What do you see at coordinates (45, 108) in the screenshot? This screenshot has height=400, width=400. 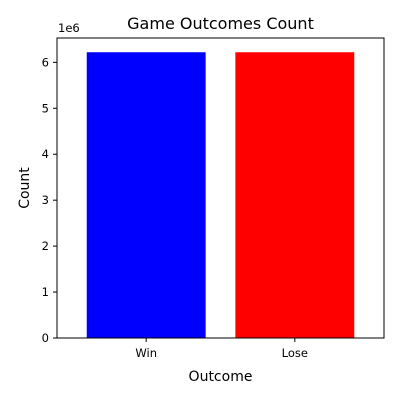 I see `y-tick-label: 5` at bounding box center [45, 108].